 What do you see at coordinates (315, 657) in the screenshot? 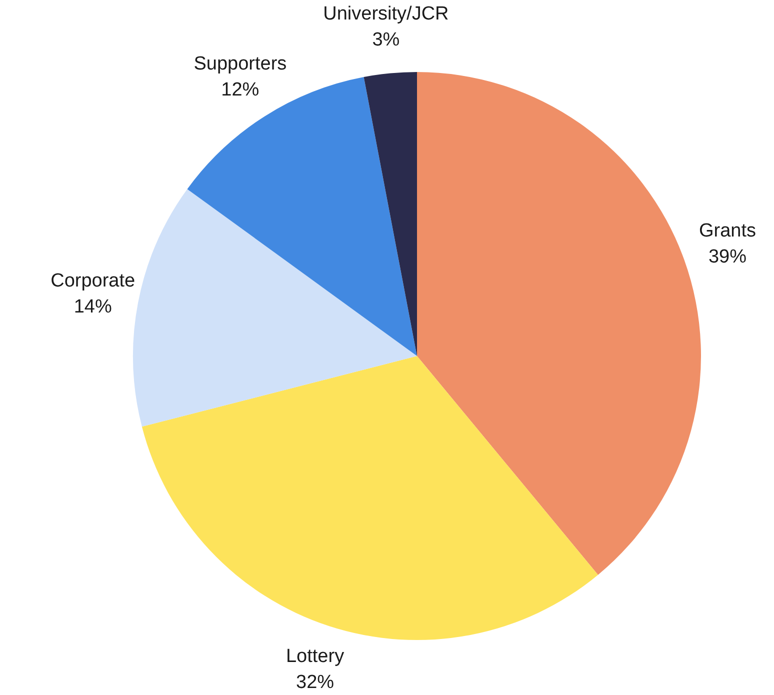
I see `slice-label: Lottery` at bounding box center [315, 657].